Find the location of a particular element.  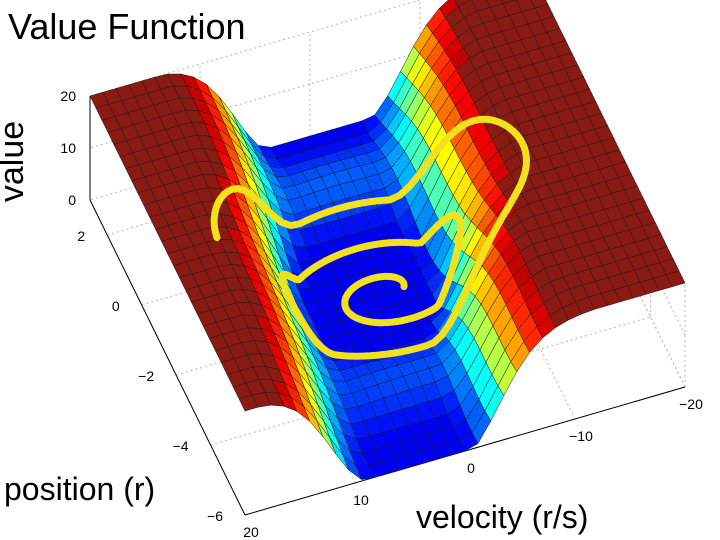

z-axis-label: value is located at coordinates (16, 161).